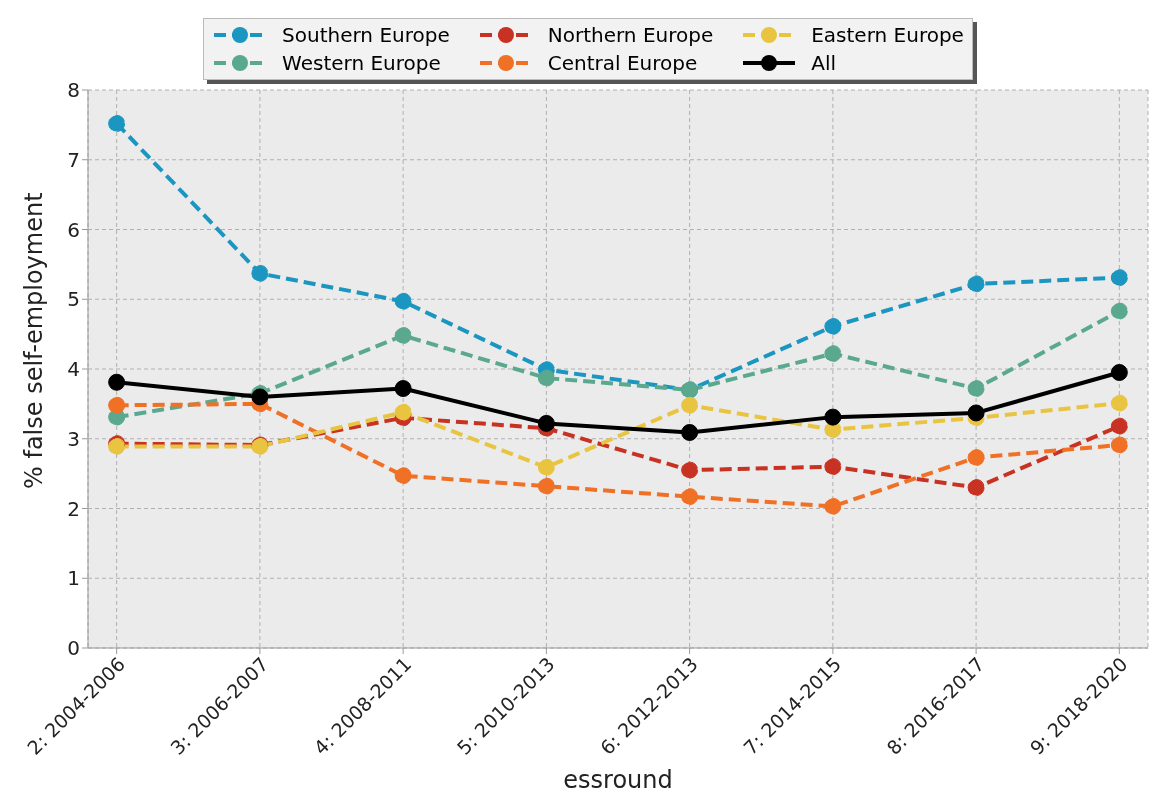 Image resolution: width=1169 pixels, height=803 pixels. What do you see at coordinates (622, 63) in the screenshot?
I see `legend-label: Central Europe` at bounding box center [622, 63].